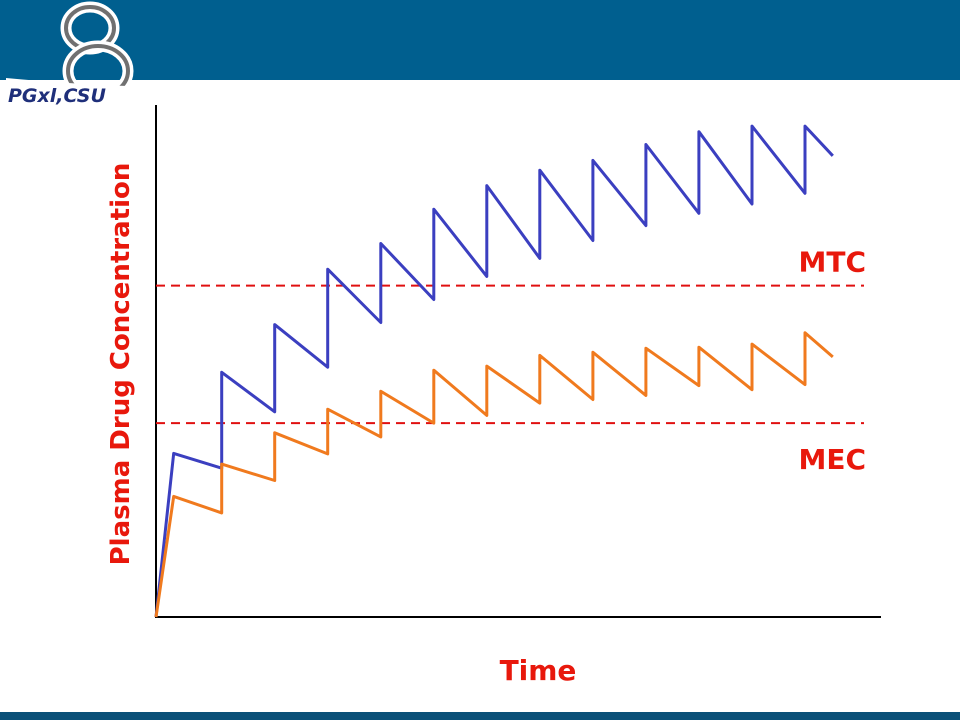 This screenshot has width=960, height=720. I want to click on reference-label-mtc: MTC, so click(832, 262).